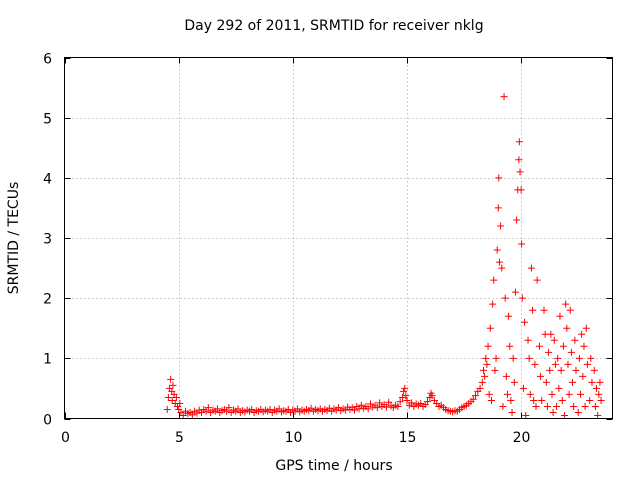 The image size is (640, 480). What do you see at coordinates (47, 120) in the screenshot?
I see `y-tick-label: 5` at bounding box center [47, 120].